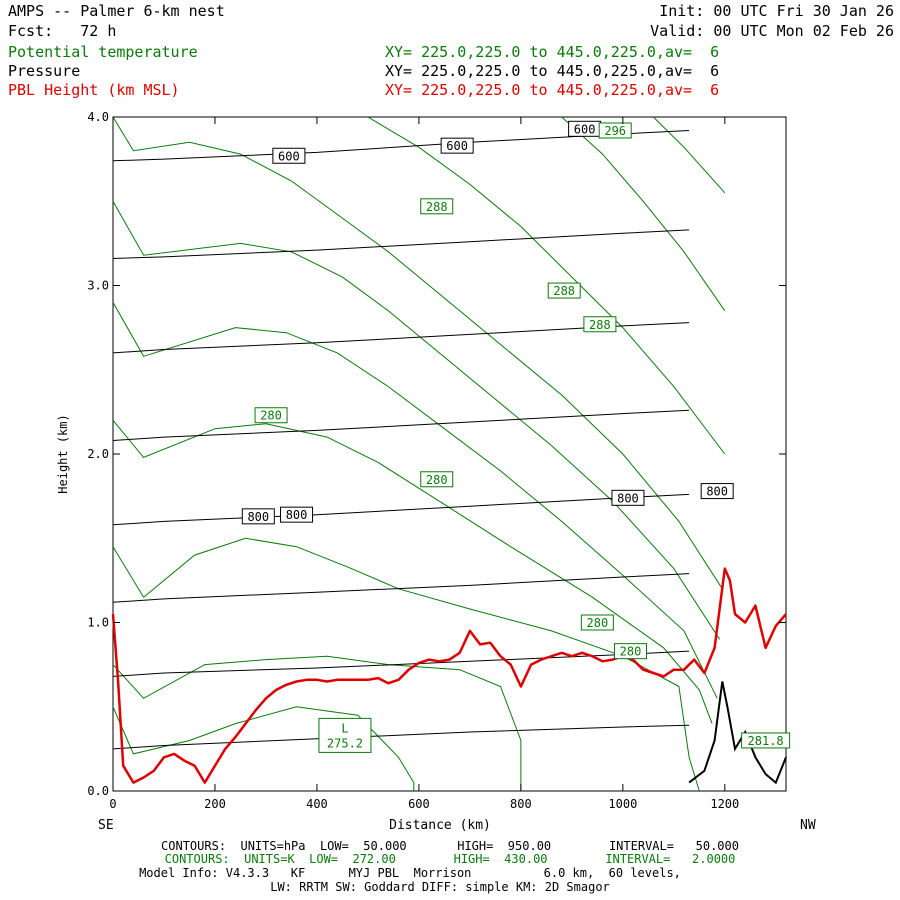 This screenshot has height=900, width=900. I want to click on x-tick-label-3: 600, so click(419, 804).